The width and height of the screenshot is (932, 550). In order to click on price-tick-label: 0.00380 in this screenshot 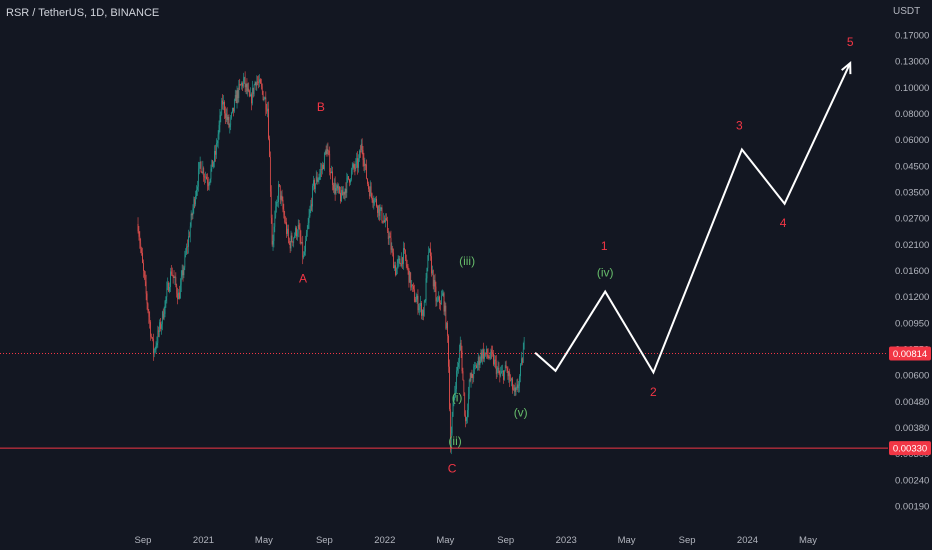, I will do `click(912, 428)`.